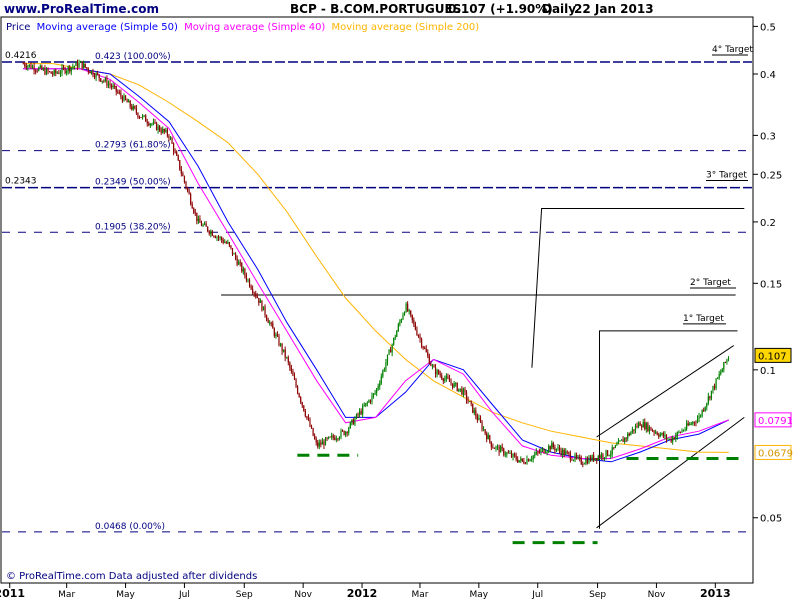 The height and width of the screenshot is (604, 800). I want to click on channel-upper-line, so click(665, 391).